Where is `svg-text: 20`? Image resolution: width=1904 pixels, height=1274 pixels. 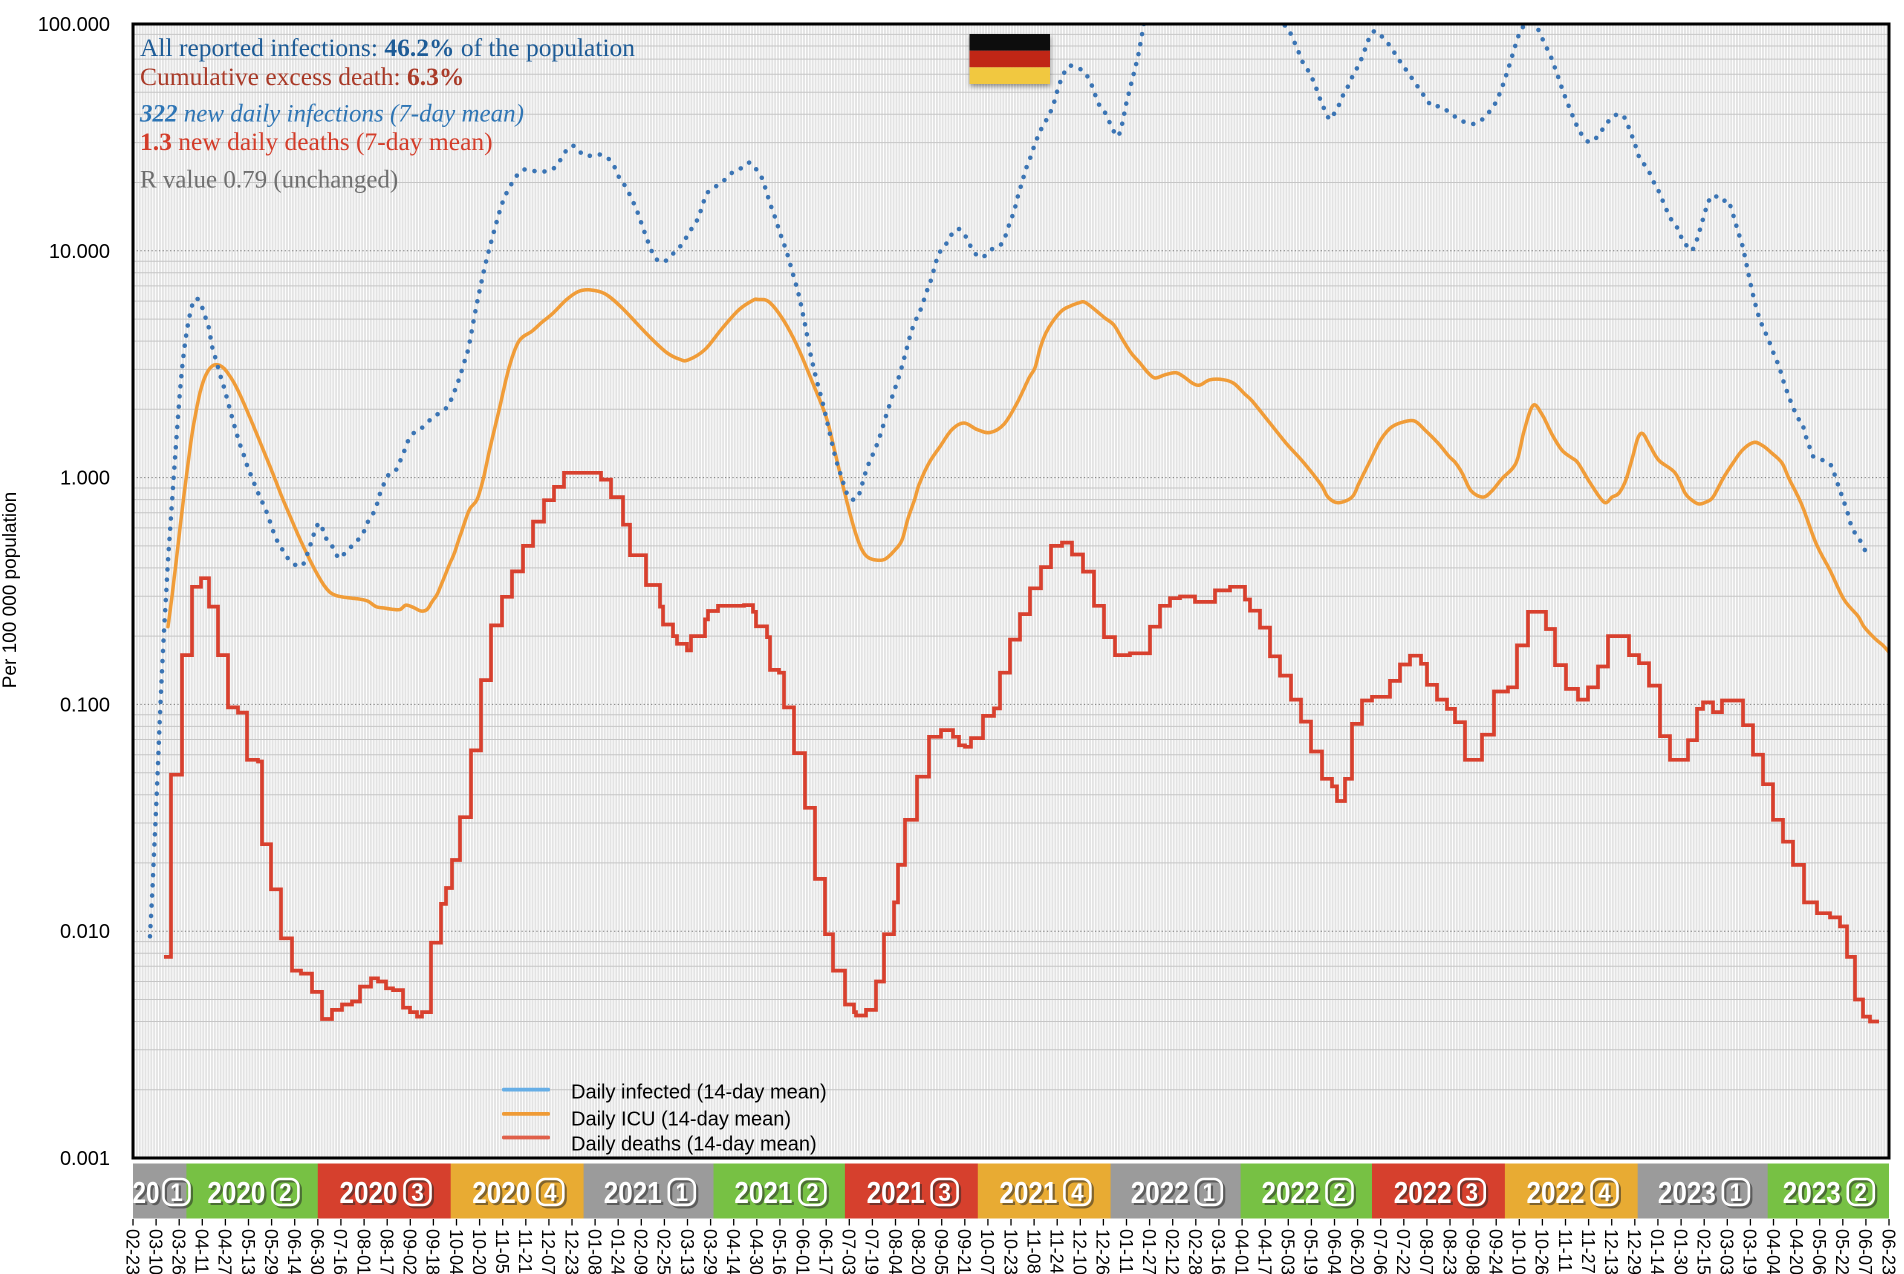 svg-text: 20 is located at coordinates (148, 1194).